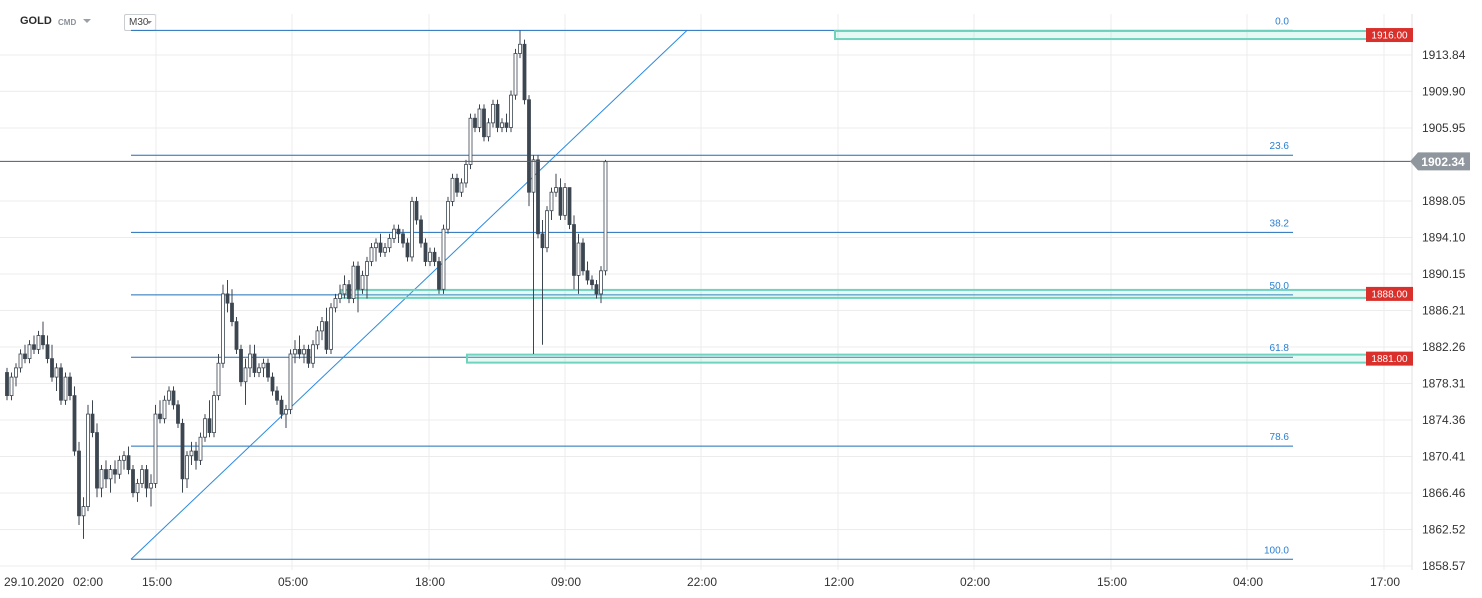 This screenshot has width=1482, height=598. What do you see at coordinates (1444, 238) in the screenshot?
I see `price-tick-label: 1894.10` at bounding box center [1444, 238].